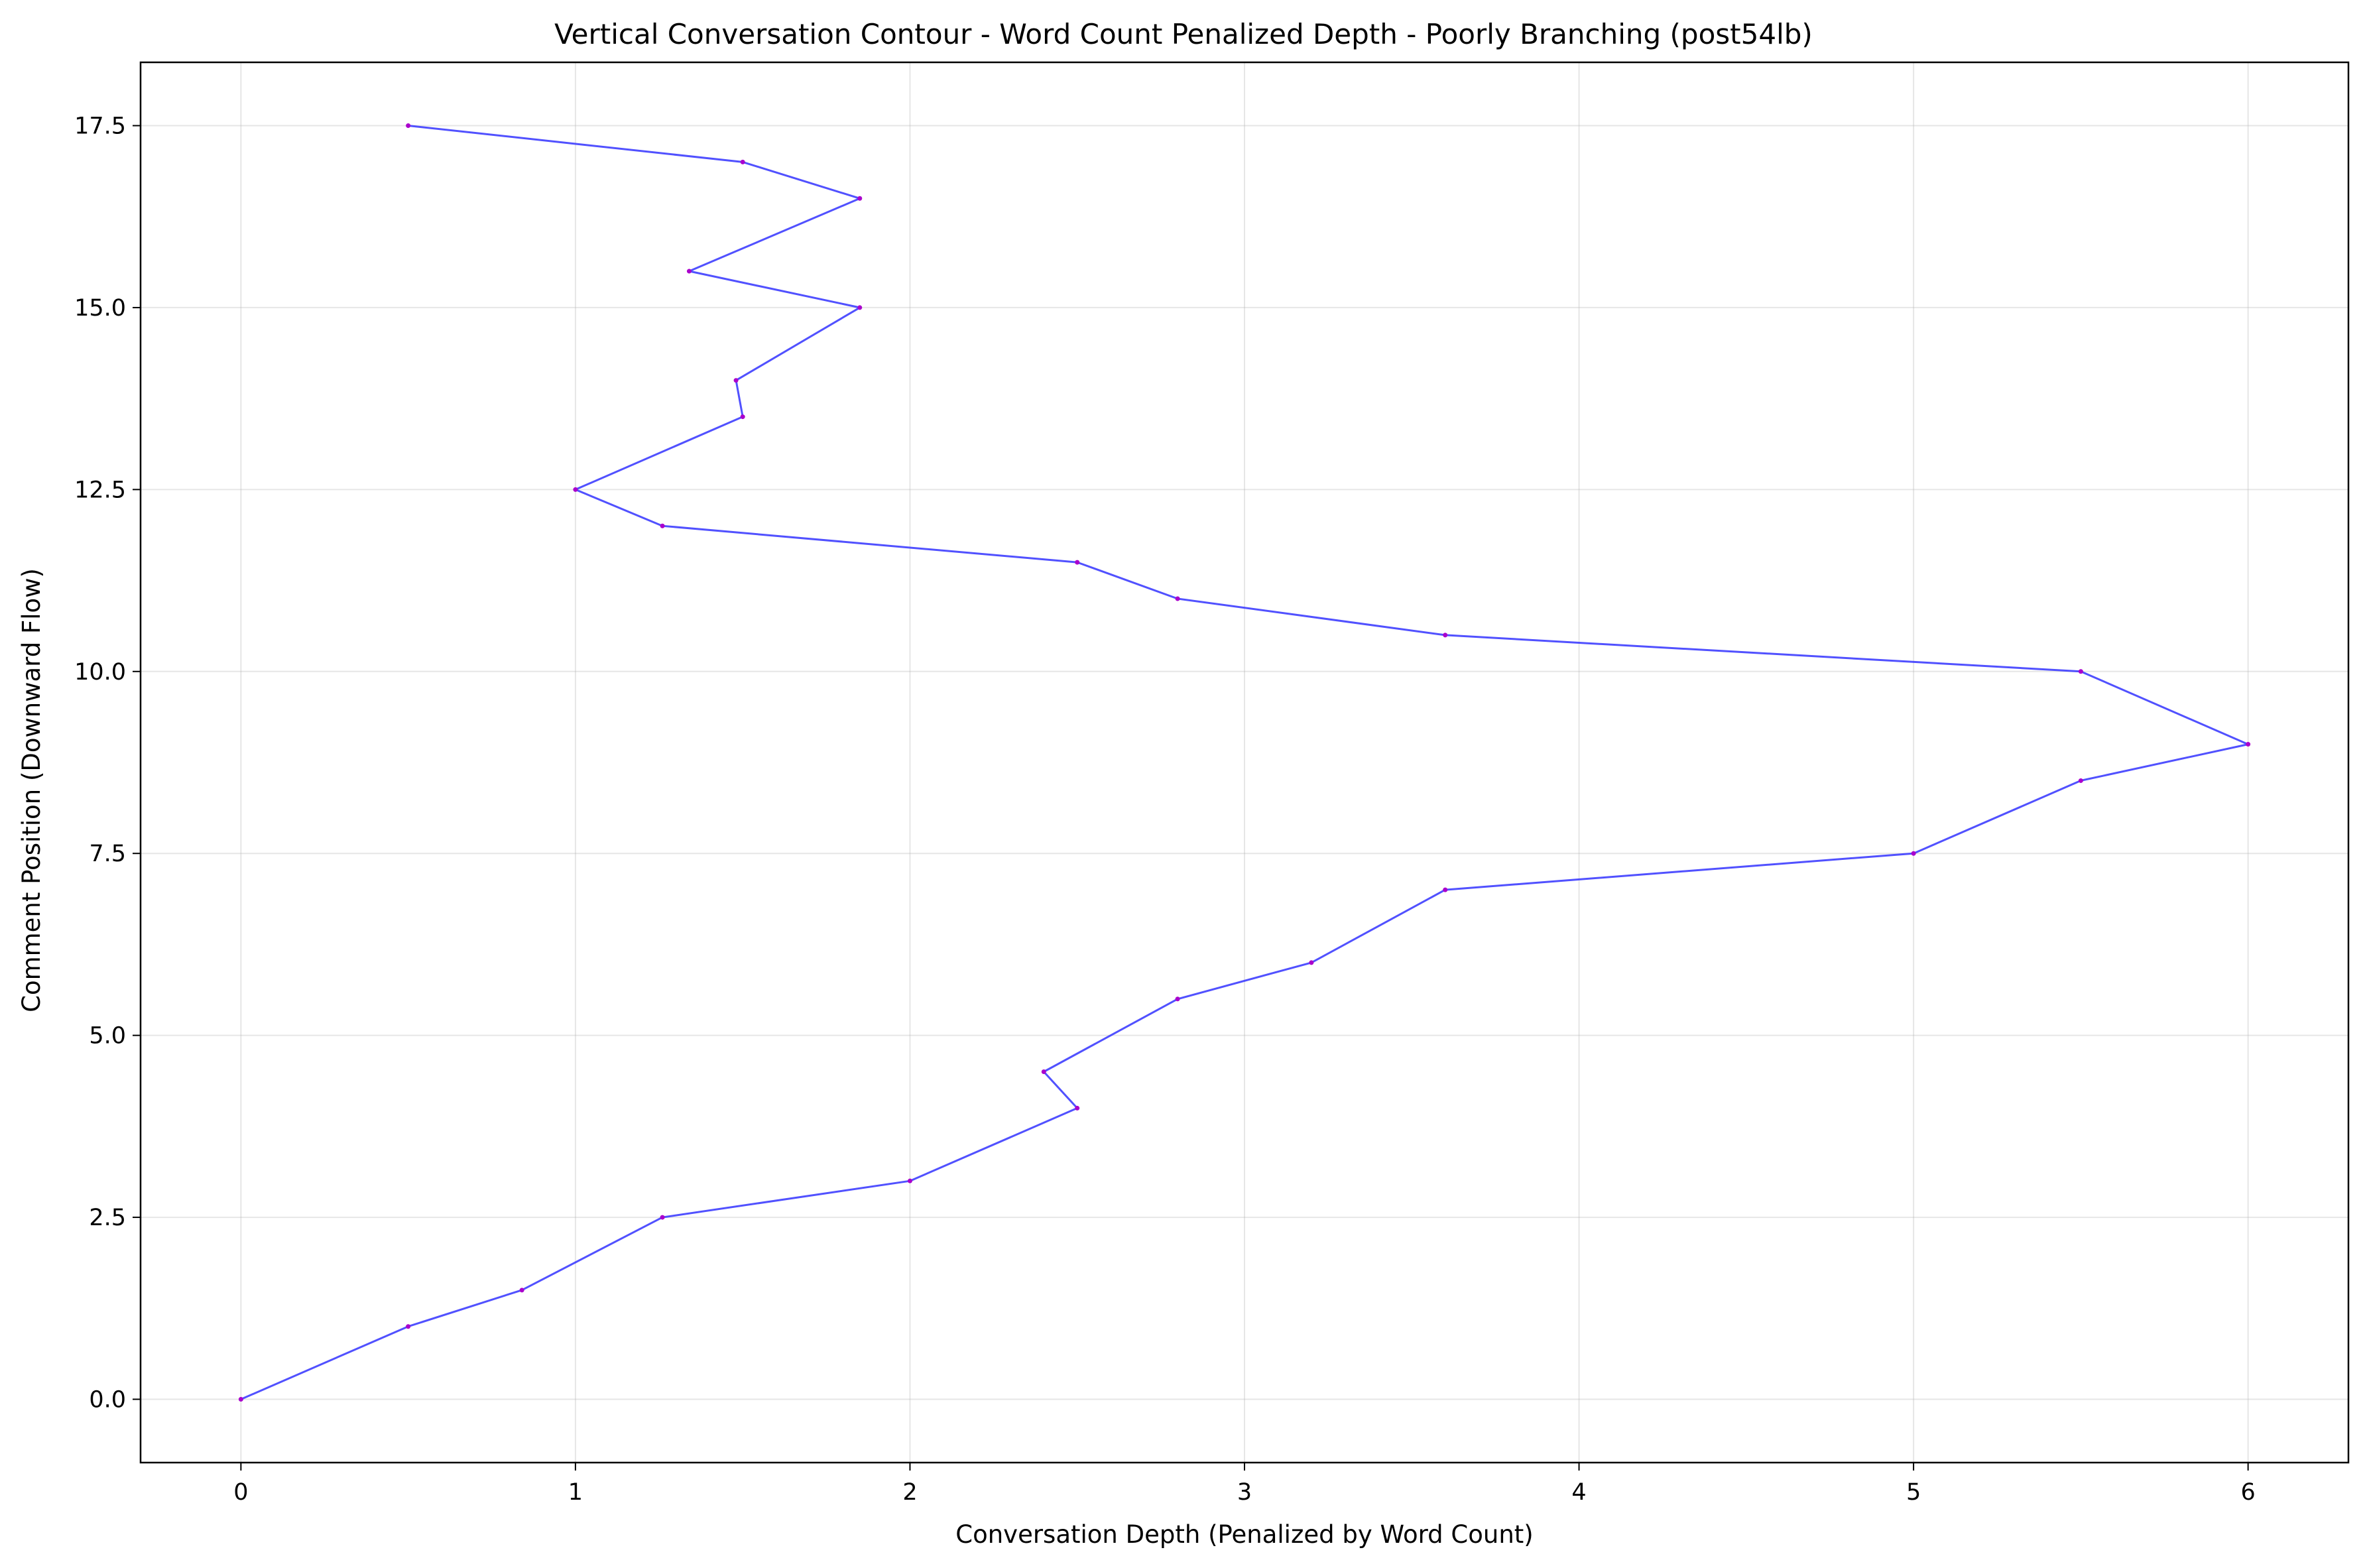 The height and width of the screenshot is (1568, 2367). I want to click on y-tick-label: 15.0, so click(100, 308).